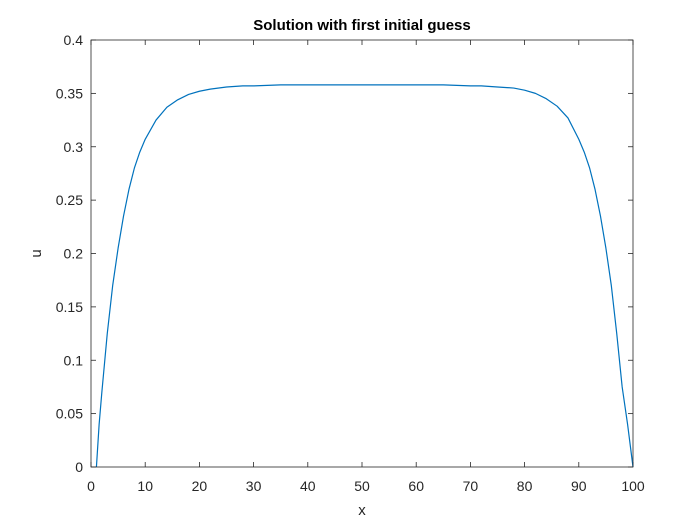 Image resolution: width=700 pixels, height=525 pixels. Describe the element at coordinates (69, 93) in the screenshot. I see `y-tick-label: 0.35` at that location.